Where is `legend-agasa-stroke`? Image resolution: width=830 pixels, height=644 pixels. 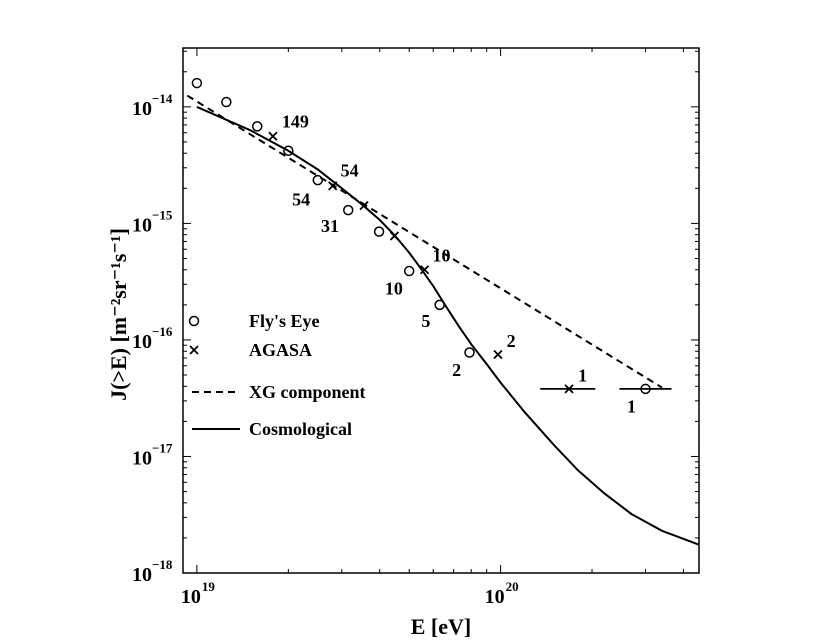 legend-agasa-stroke is located at coordinates (194, 350).